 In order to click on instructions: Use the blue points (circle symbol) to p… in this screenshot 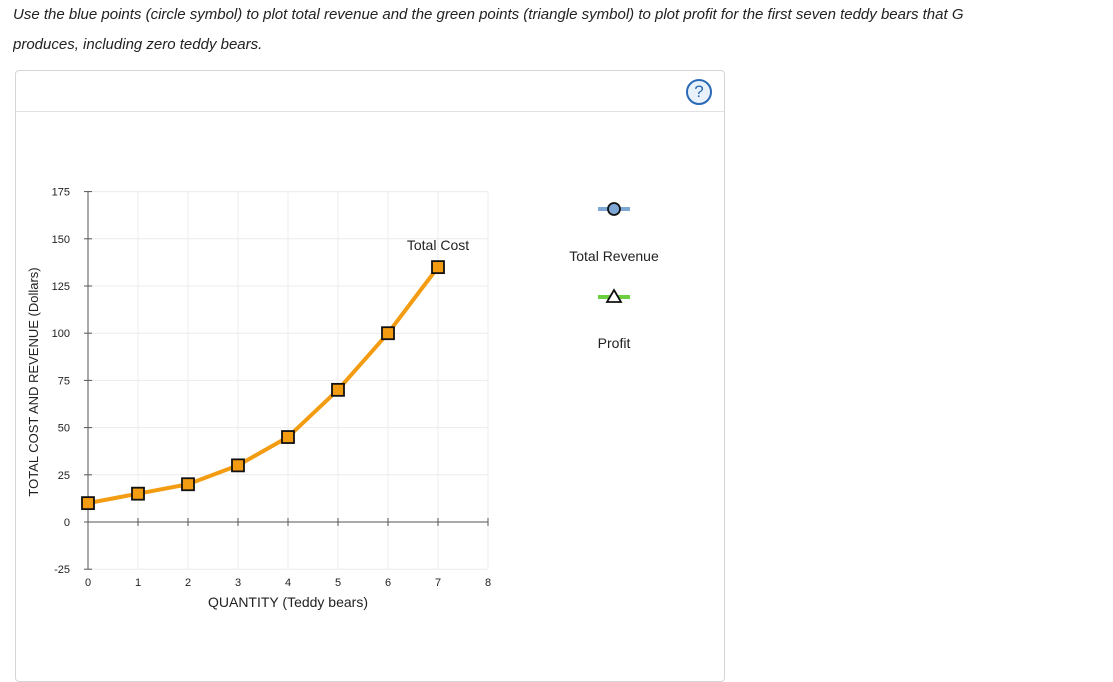, I will do `click(563, 30)`.